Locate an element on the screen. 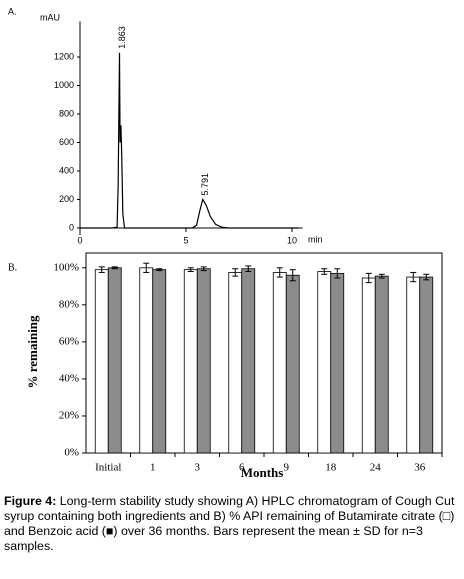 Image resolution: width=464 pixels, height=579 pixels. chromatogram is located at coordinates (189, 140).